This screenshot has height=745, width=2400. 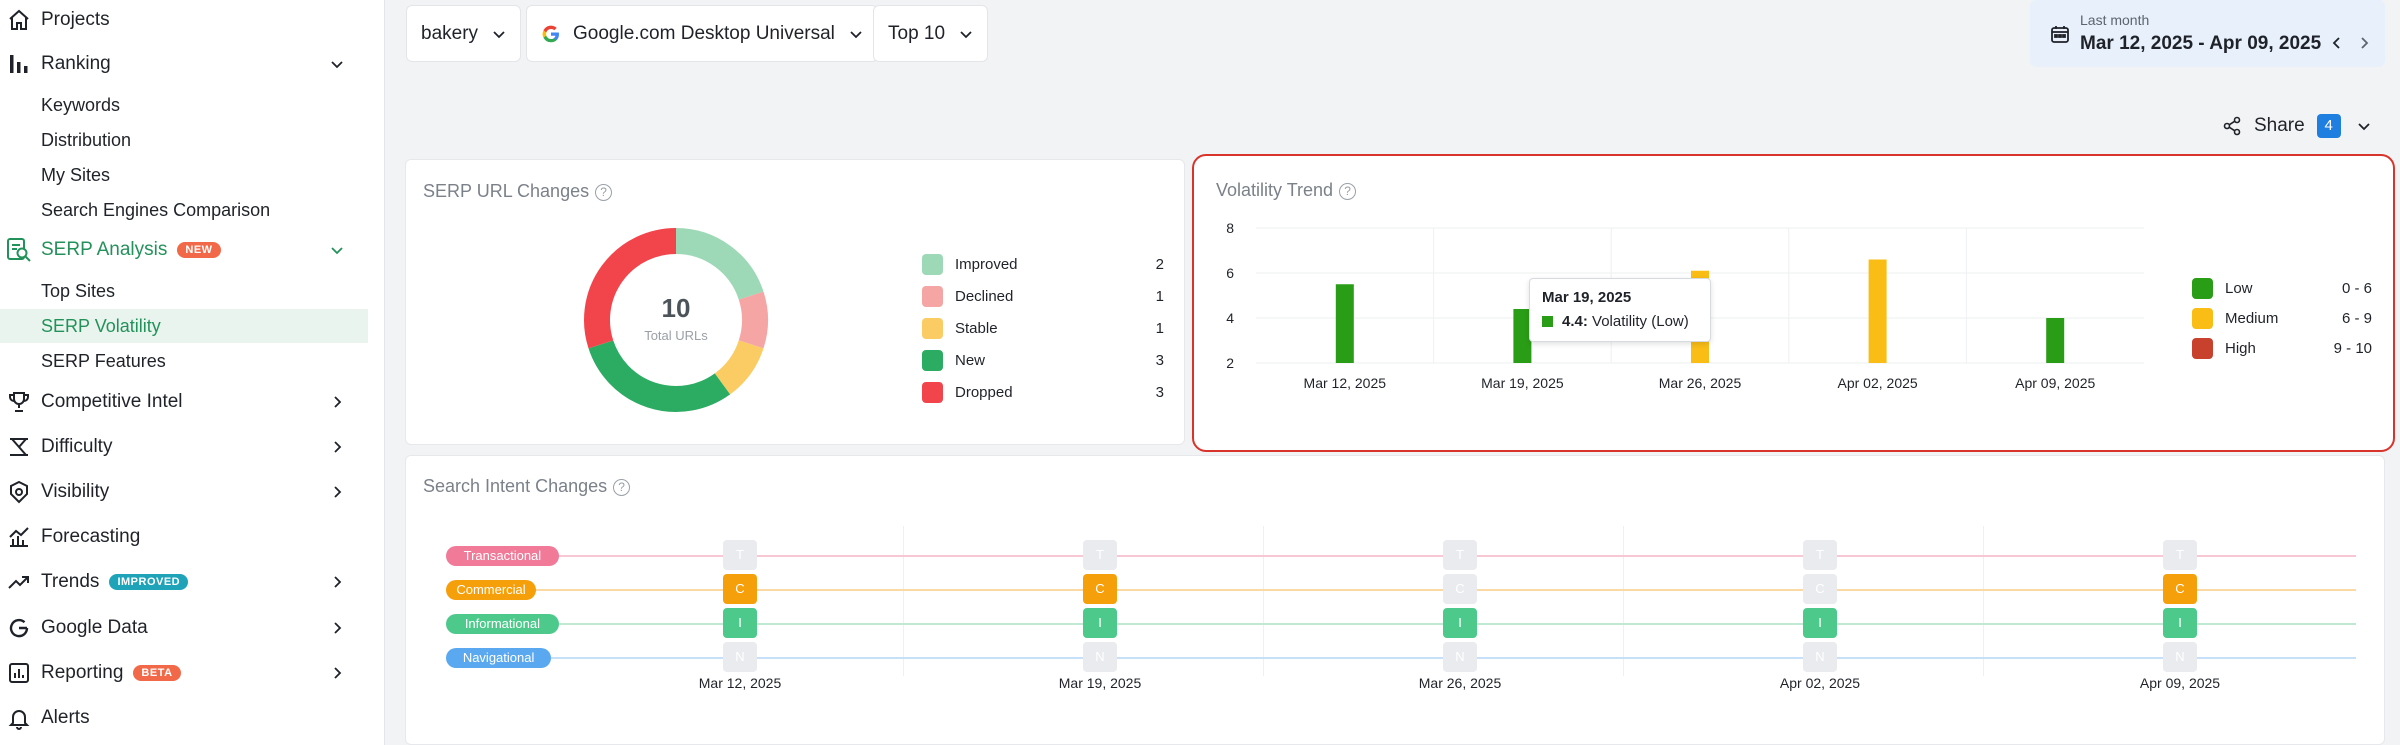 I want to click on donut-slice-declined, so click(x=753, y=320).